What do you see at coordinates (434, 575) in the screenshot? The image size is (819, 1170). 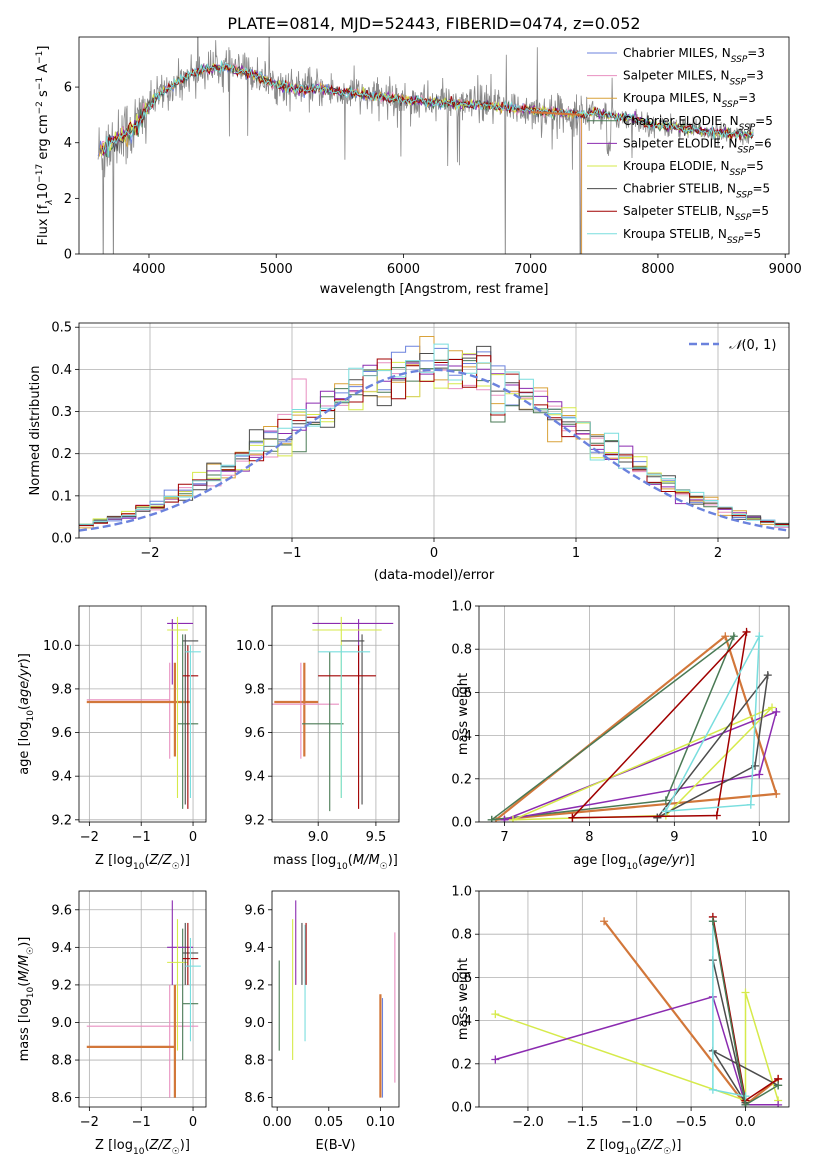 I see `x-axis-label: (data-model)/error` at bounding box center [434, 575].